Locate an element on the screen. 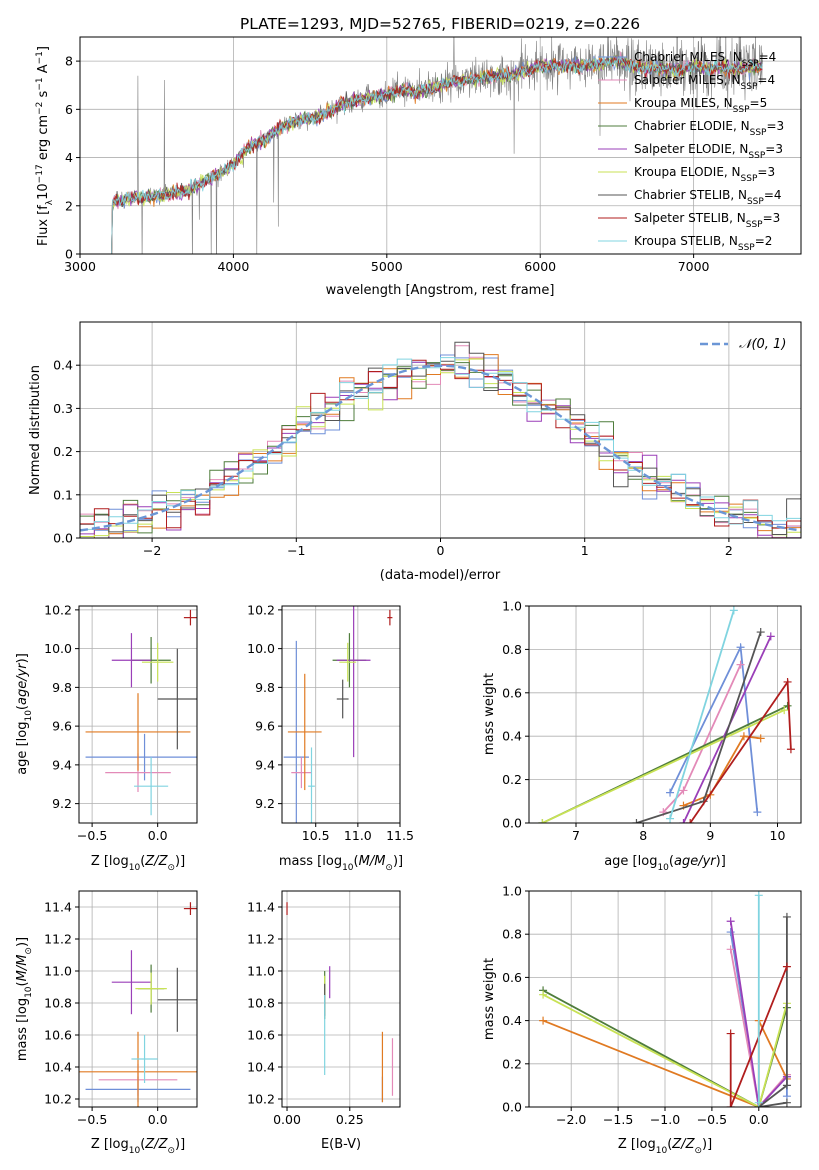  residuals-ytick-label: 0.1 is located at coordinates (63, 494).